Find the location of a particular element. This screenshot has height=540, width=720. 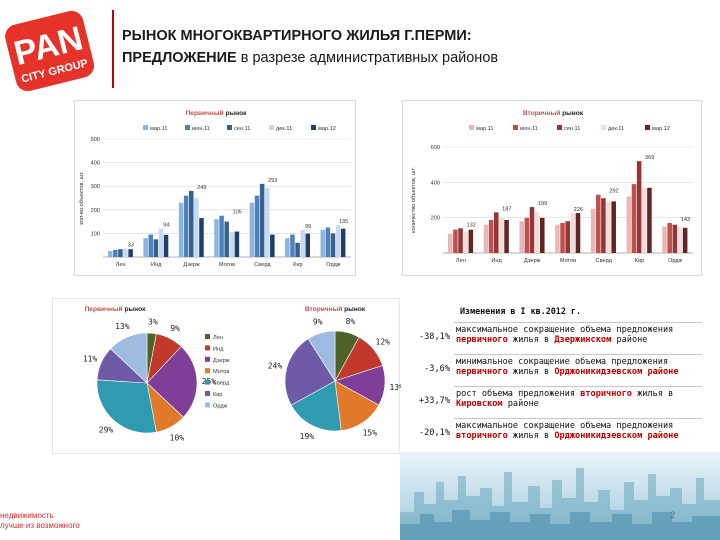

highlight-text: первичного is located at coordinates (482, 371).